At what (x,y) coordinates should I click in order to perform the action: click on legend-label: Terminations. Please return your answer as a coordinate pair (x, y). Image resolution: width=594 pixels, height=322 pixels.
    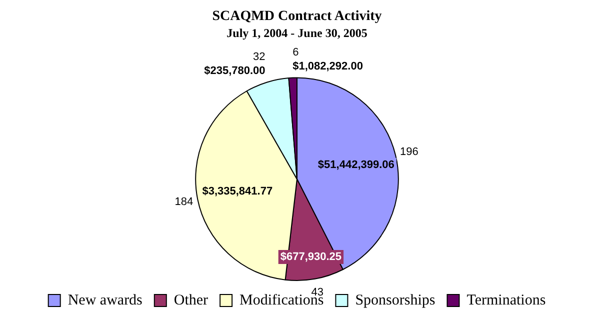
    Looking at the image, I should click on (506, 300).